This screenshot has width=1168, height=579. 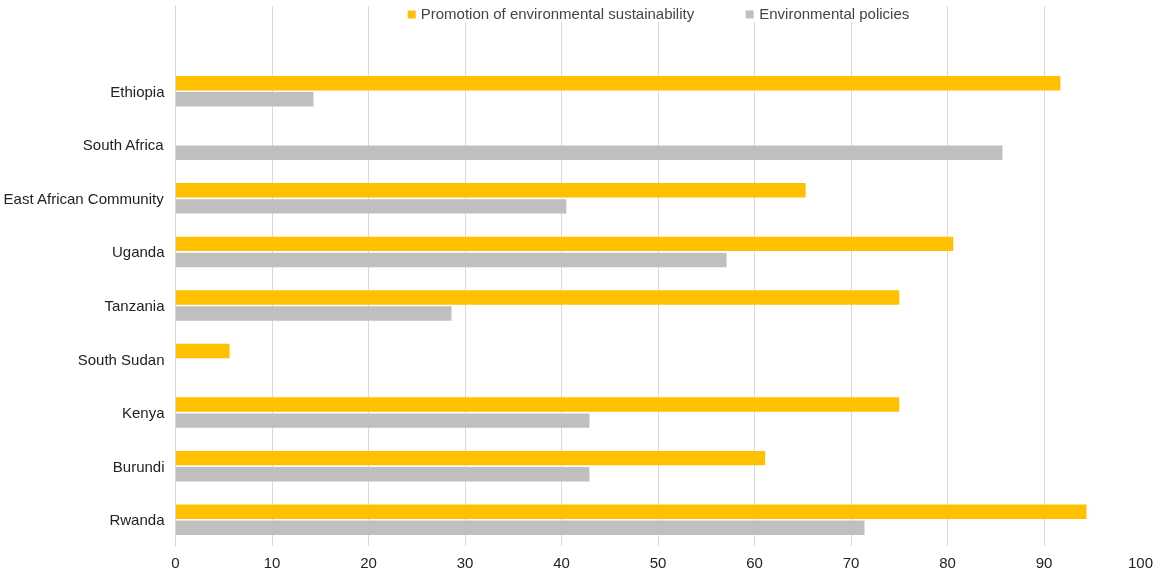 What do you see at coordinates (84, 198) in the screenshot?
I see `y-tick-label: East African Community` at bounding box center [84, 198].